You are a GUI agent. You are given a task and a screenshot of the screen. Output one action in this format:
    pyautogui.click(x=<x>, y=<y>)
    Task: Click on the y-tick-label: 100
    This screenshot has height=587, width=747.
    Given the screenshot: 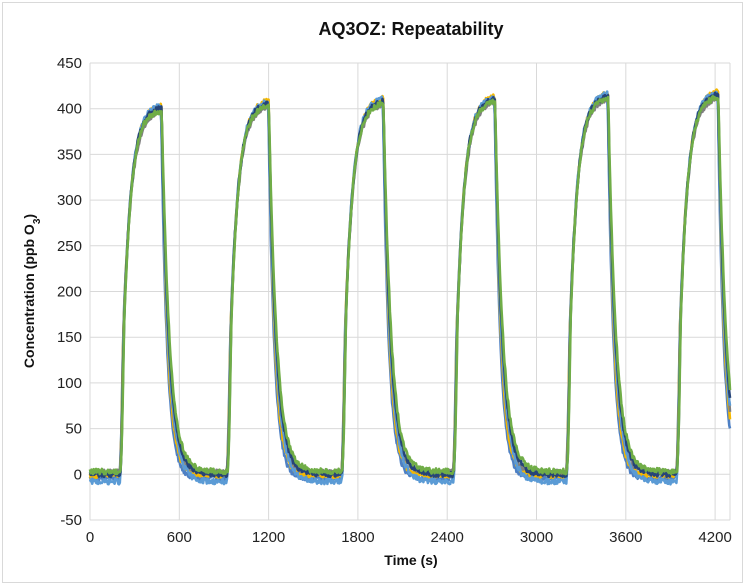 What is the action you would take?
    pyautogui.click(x=69, y=383)
    